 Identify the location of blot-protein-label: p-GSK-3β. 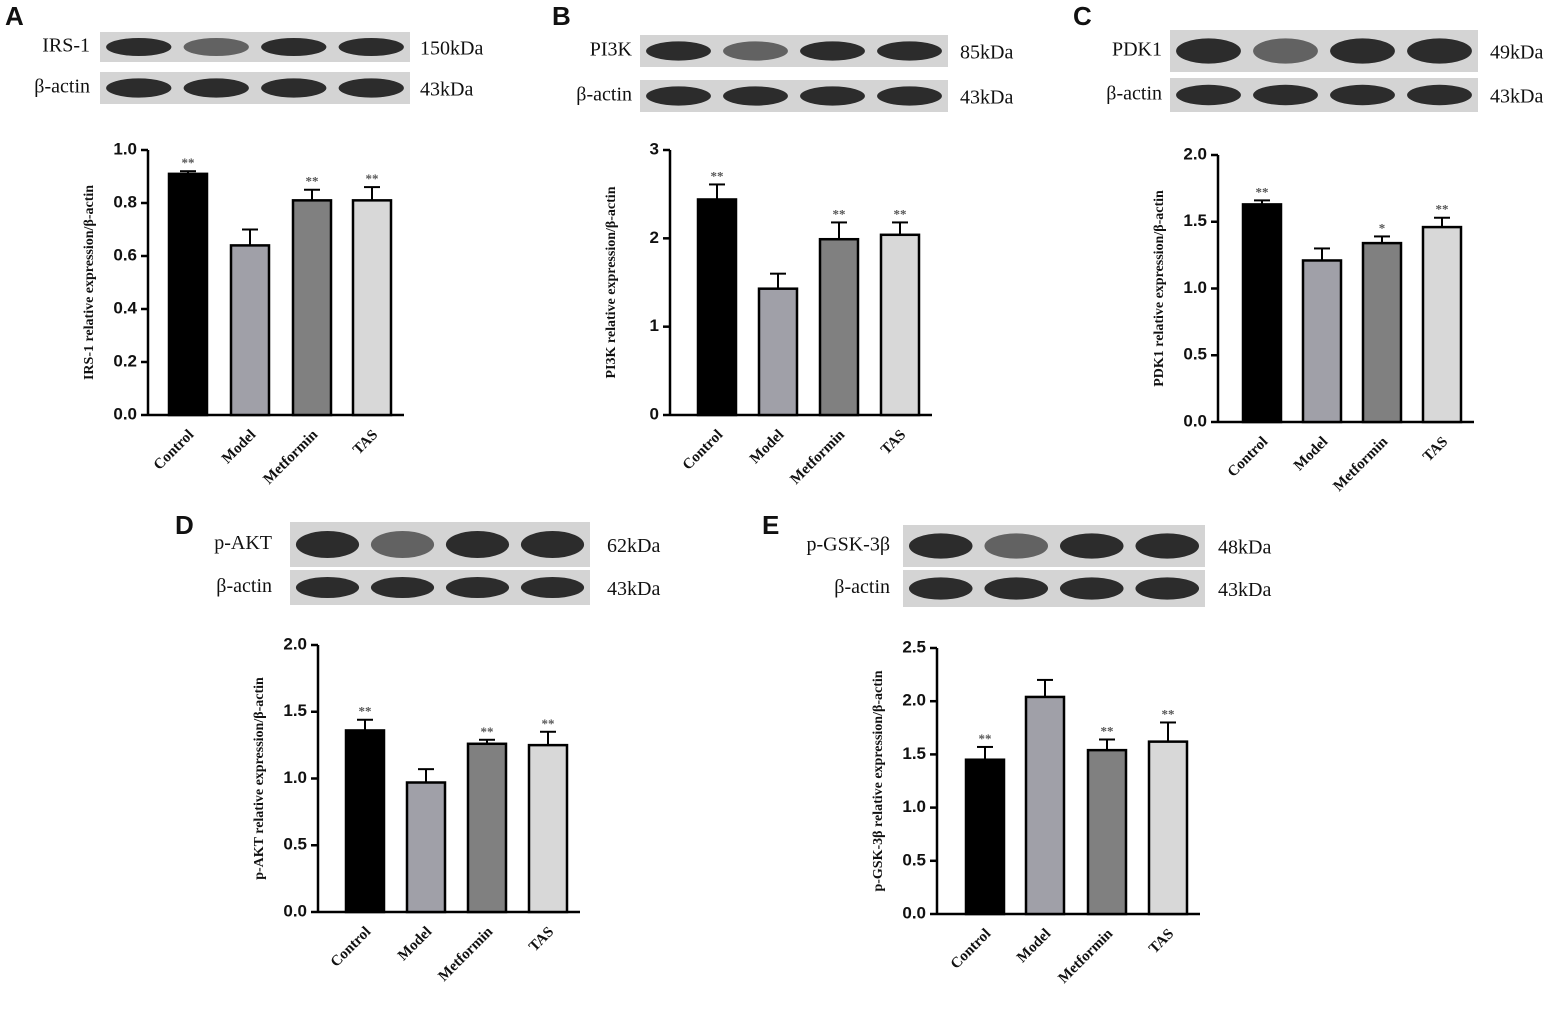
(848, 545).